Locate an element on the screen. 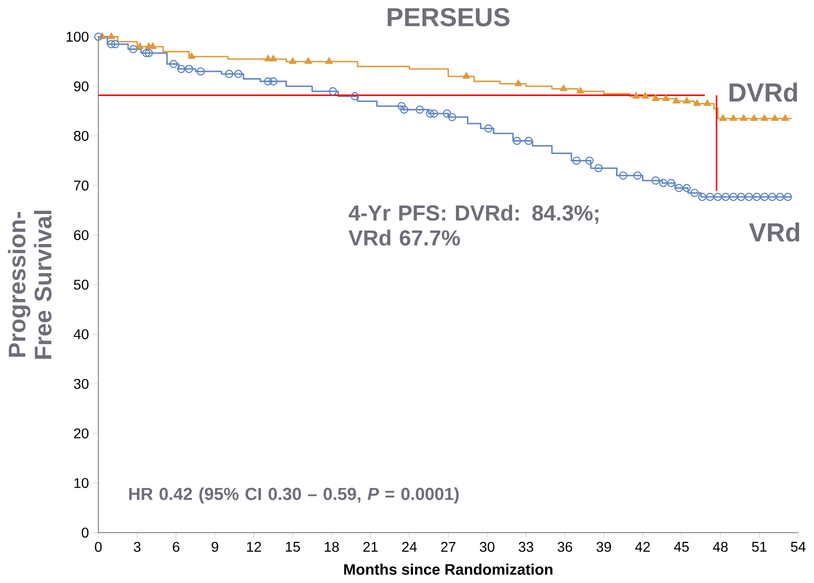 Image resolution: width=814 pixels, height=583 pixels. x-tick-label: 15 is located at coordinates (293, 547).